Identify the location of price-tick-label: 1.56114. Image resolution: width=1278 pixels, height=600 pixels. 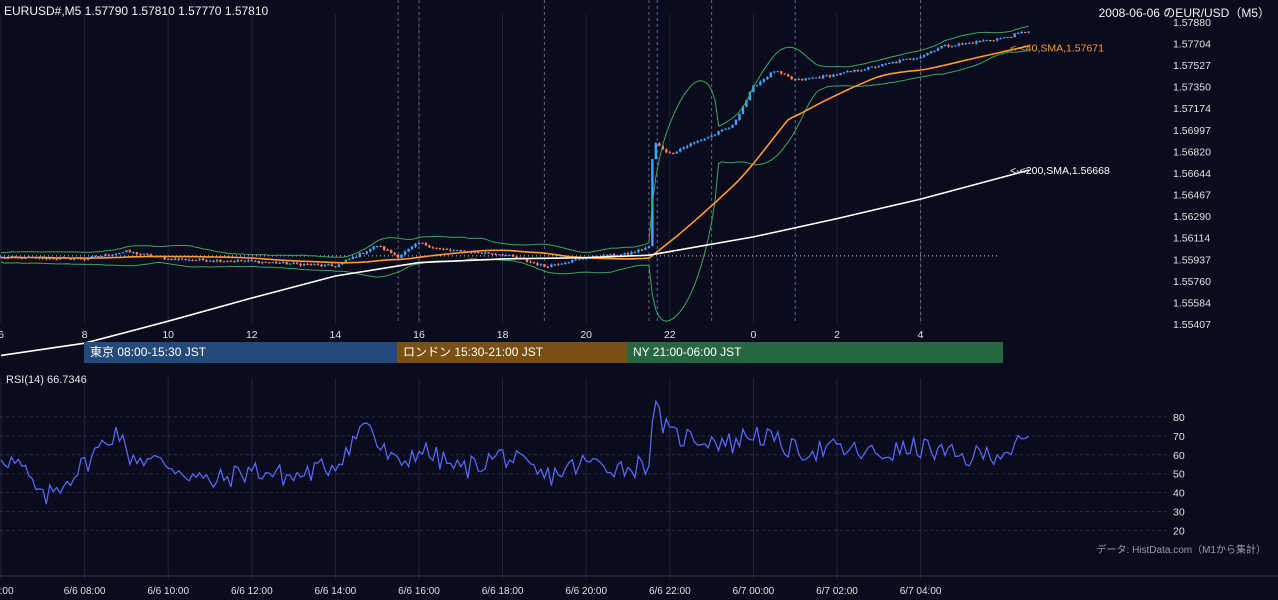
(1191, 239).